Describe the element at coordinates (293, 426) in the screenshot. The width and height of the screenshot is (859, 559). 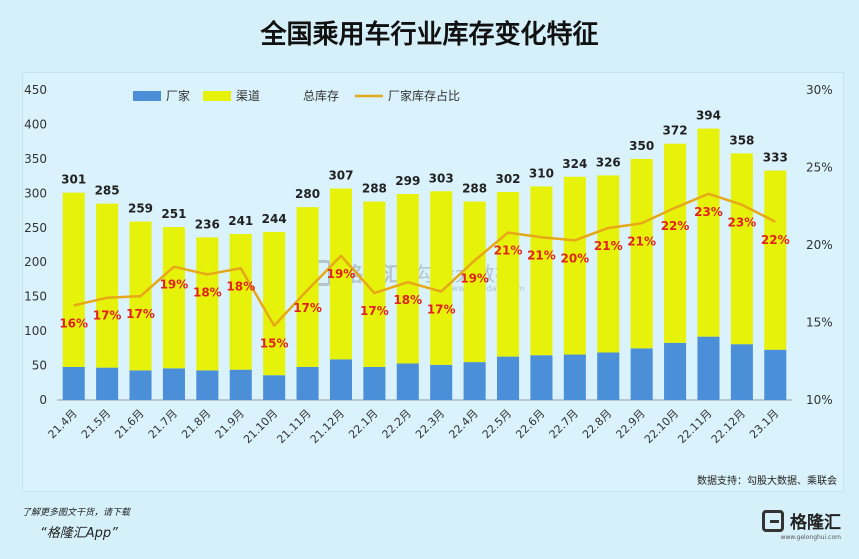
I see `category-label: 21.11月` at that location.